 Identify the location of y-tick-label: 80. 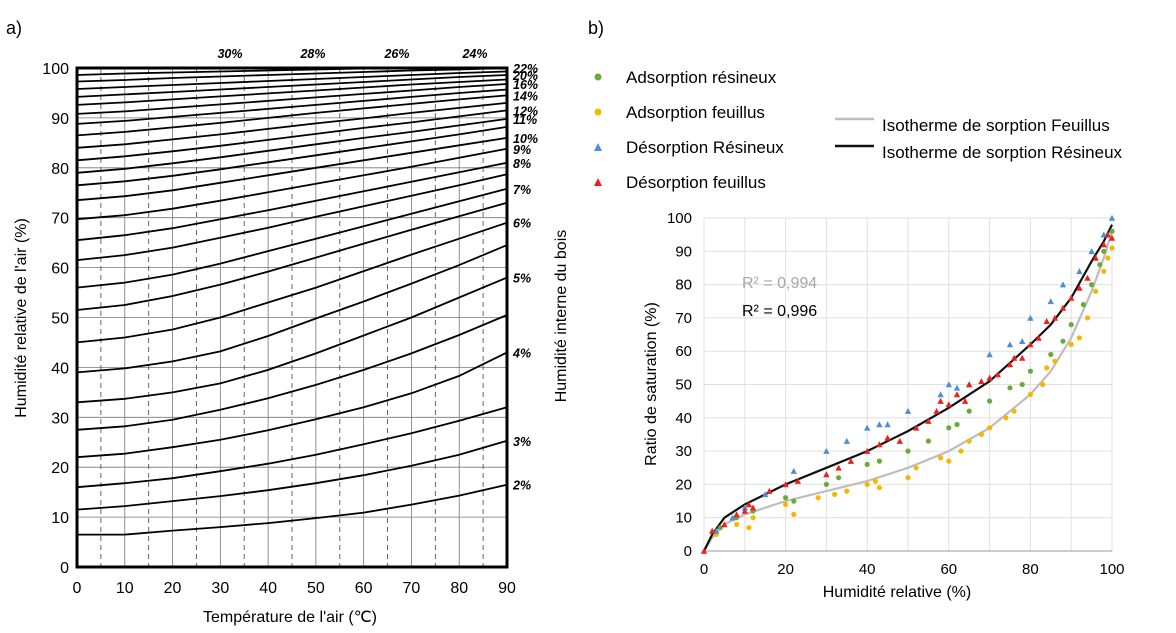
(60, 169).